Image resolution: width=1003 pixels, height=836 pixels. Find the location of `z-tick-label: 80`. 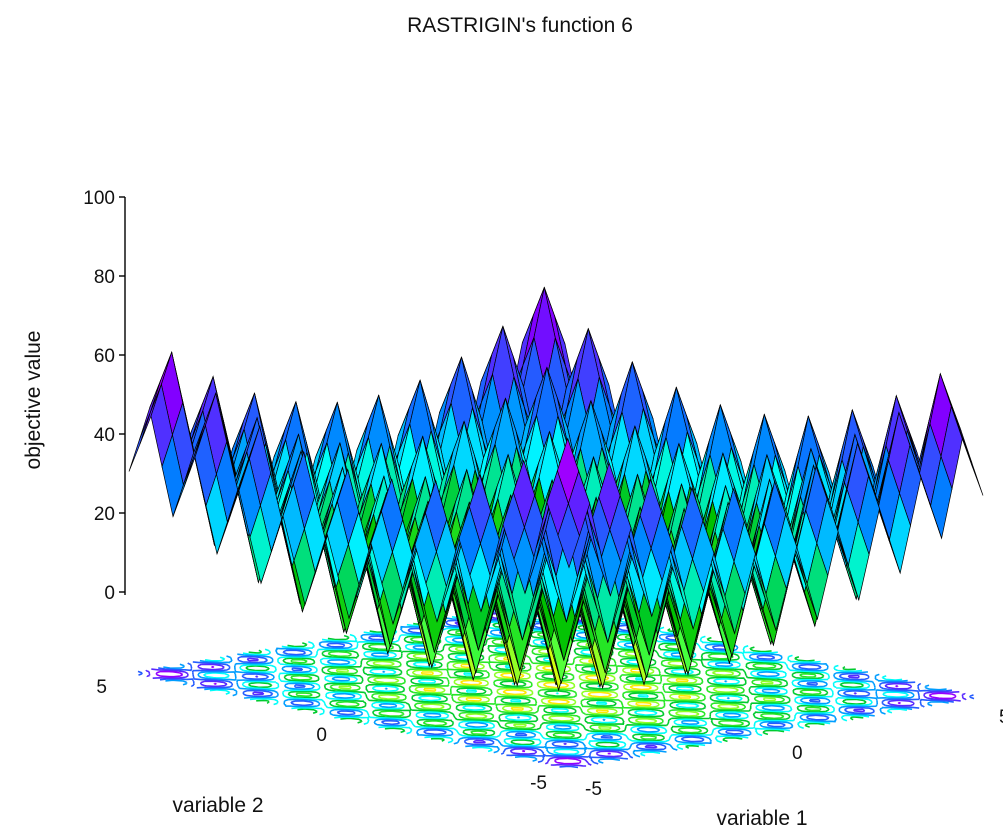

z-tick-label: 80 is located at coordinates (104, 277).